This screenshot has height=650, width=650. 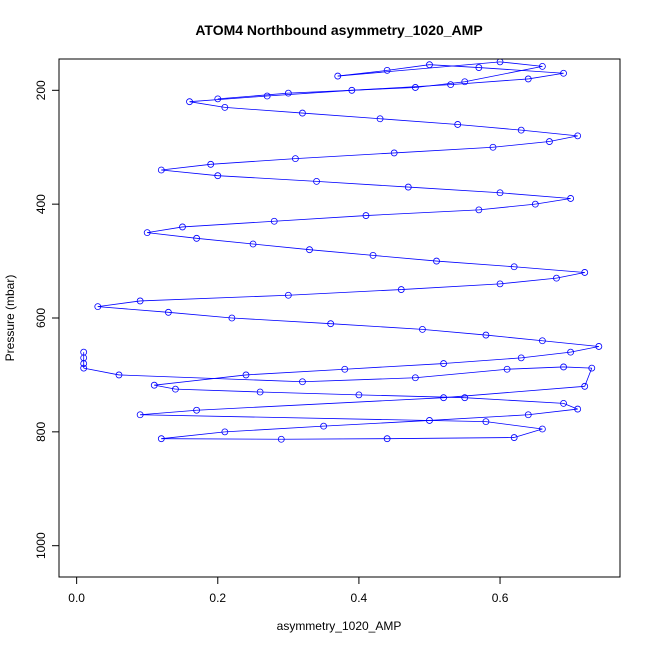 What do you see at coordinates (41, 90) in the screenshot?
I see `y-tick-label: 200` at bounding box center [41, 90].